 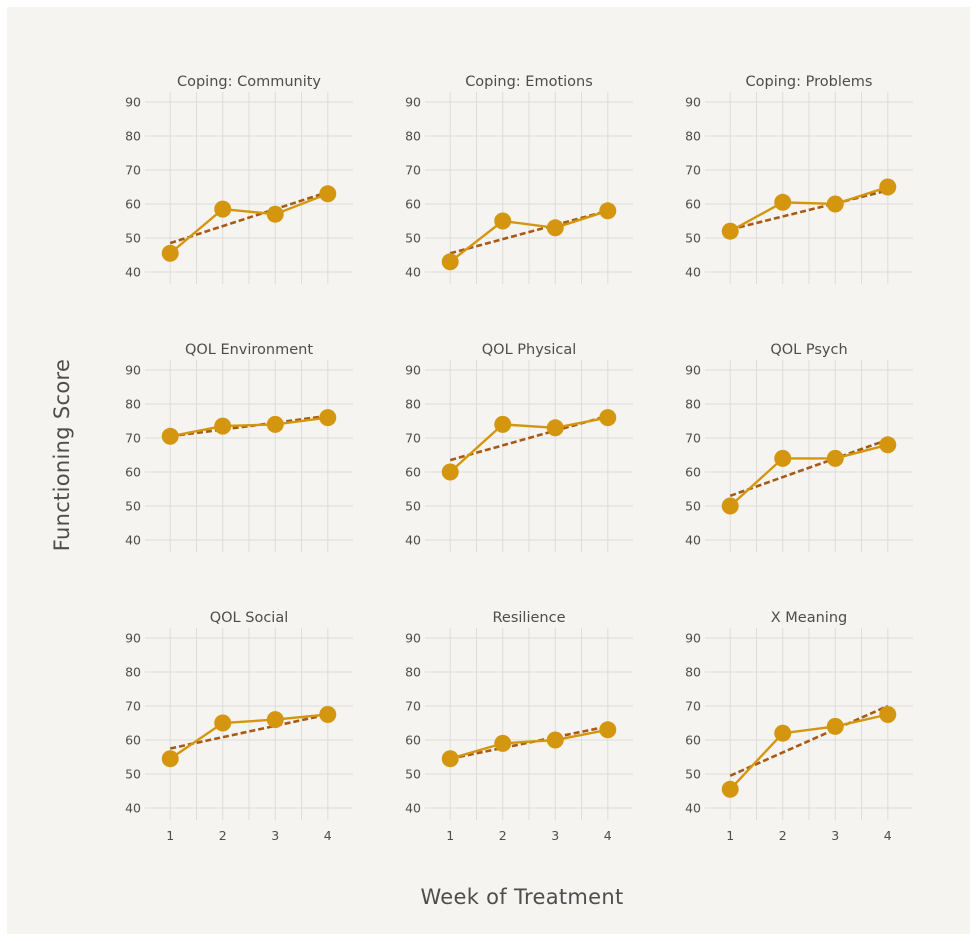 I want to click on facet-5: QOL Physical 40 50 60 70 80 90, so click(x=519, y=447).